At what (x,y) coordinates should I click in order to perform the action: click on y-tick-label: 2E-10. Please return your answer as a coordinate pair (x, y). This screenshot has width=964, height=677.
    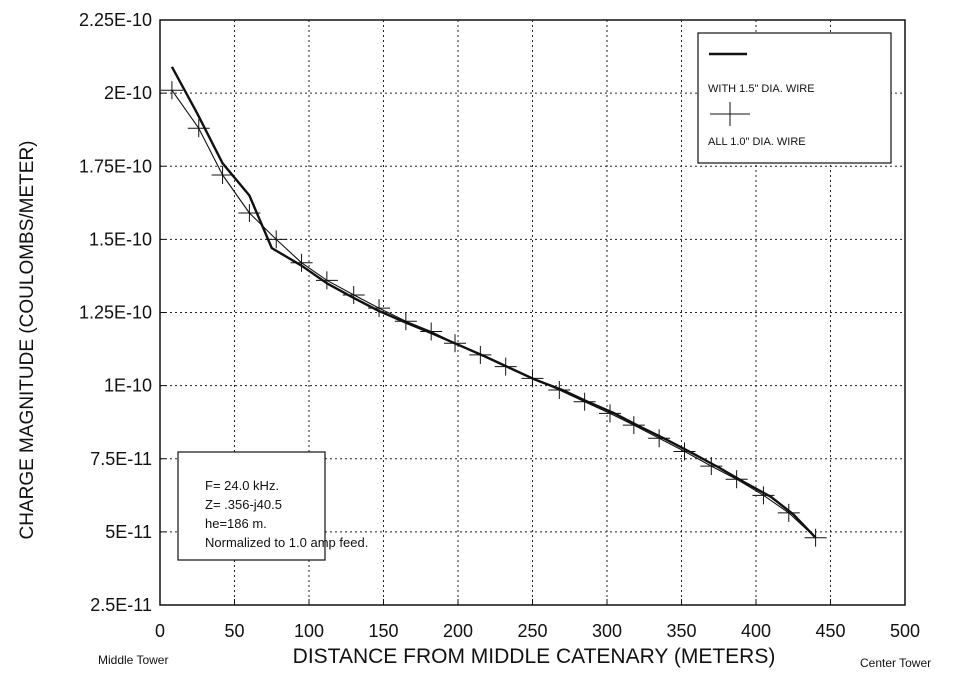
    Looking at the image, I should click on (128, 93).